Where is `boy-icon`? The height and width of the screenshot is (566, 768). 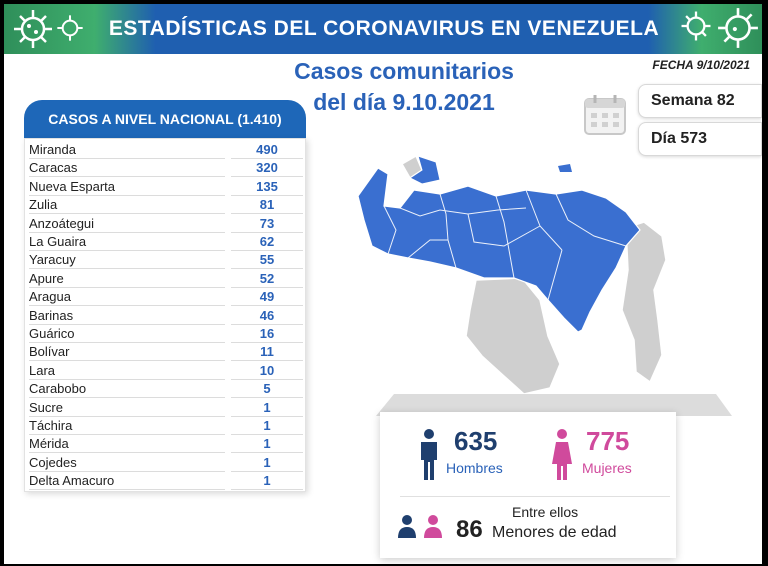
boy-icon is located at coordinates (407, 526).